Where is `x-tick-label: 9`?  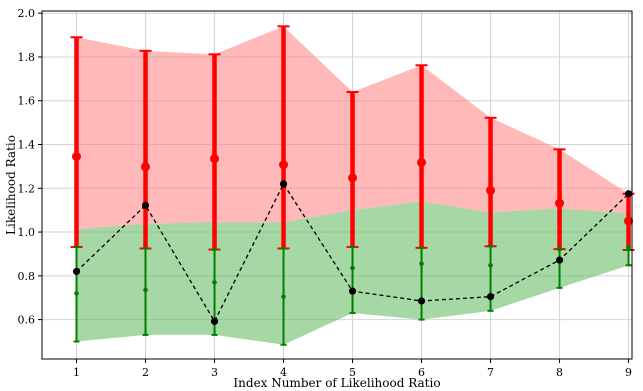
x-tick-label: 9 is located at coordinates (628, 372).